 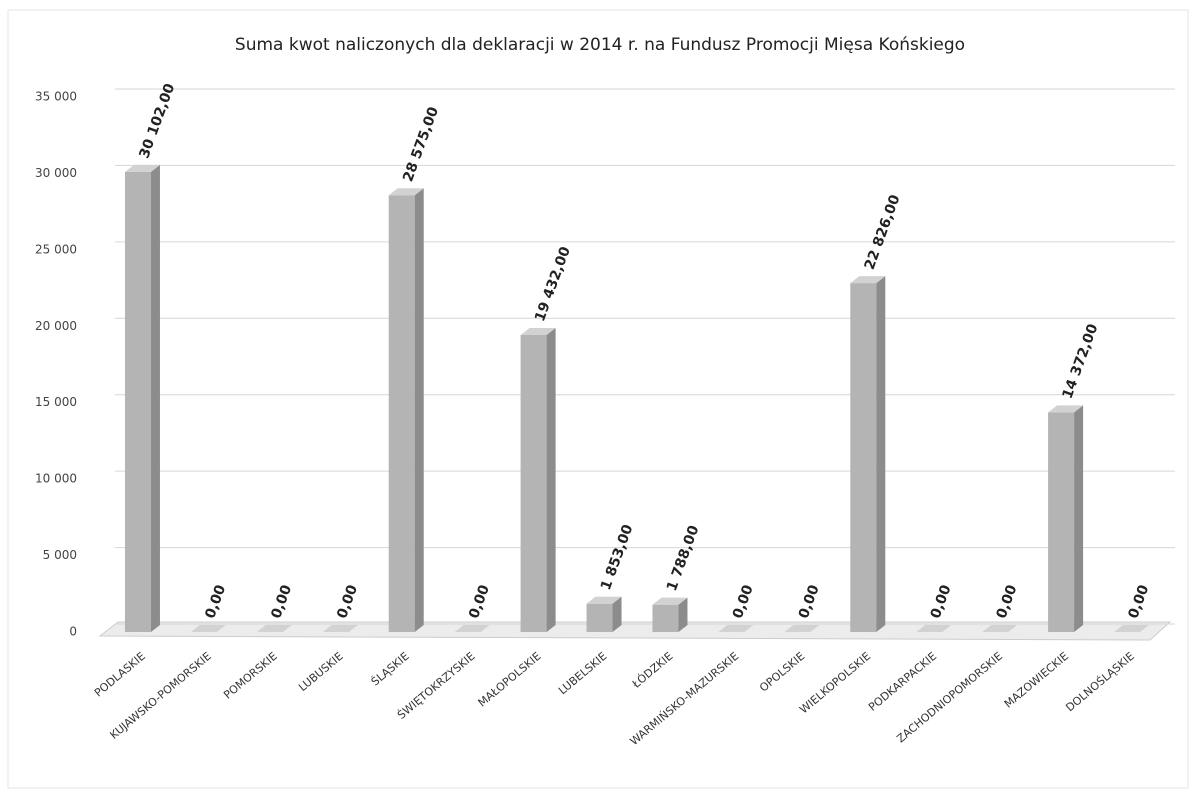 I want to click on floor, so click(x=635, y=631).